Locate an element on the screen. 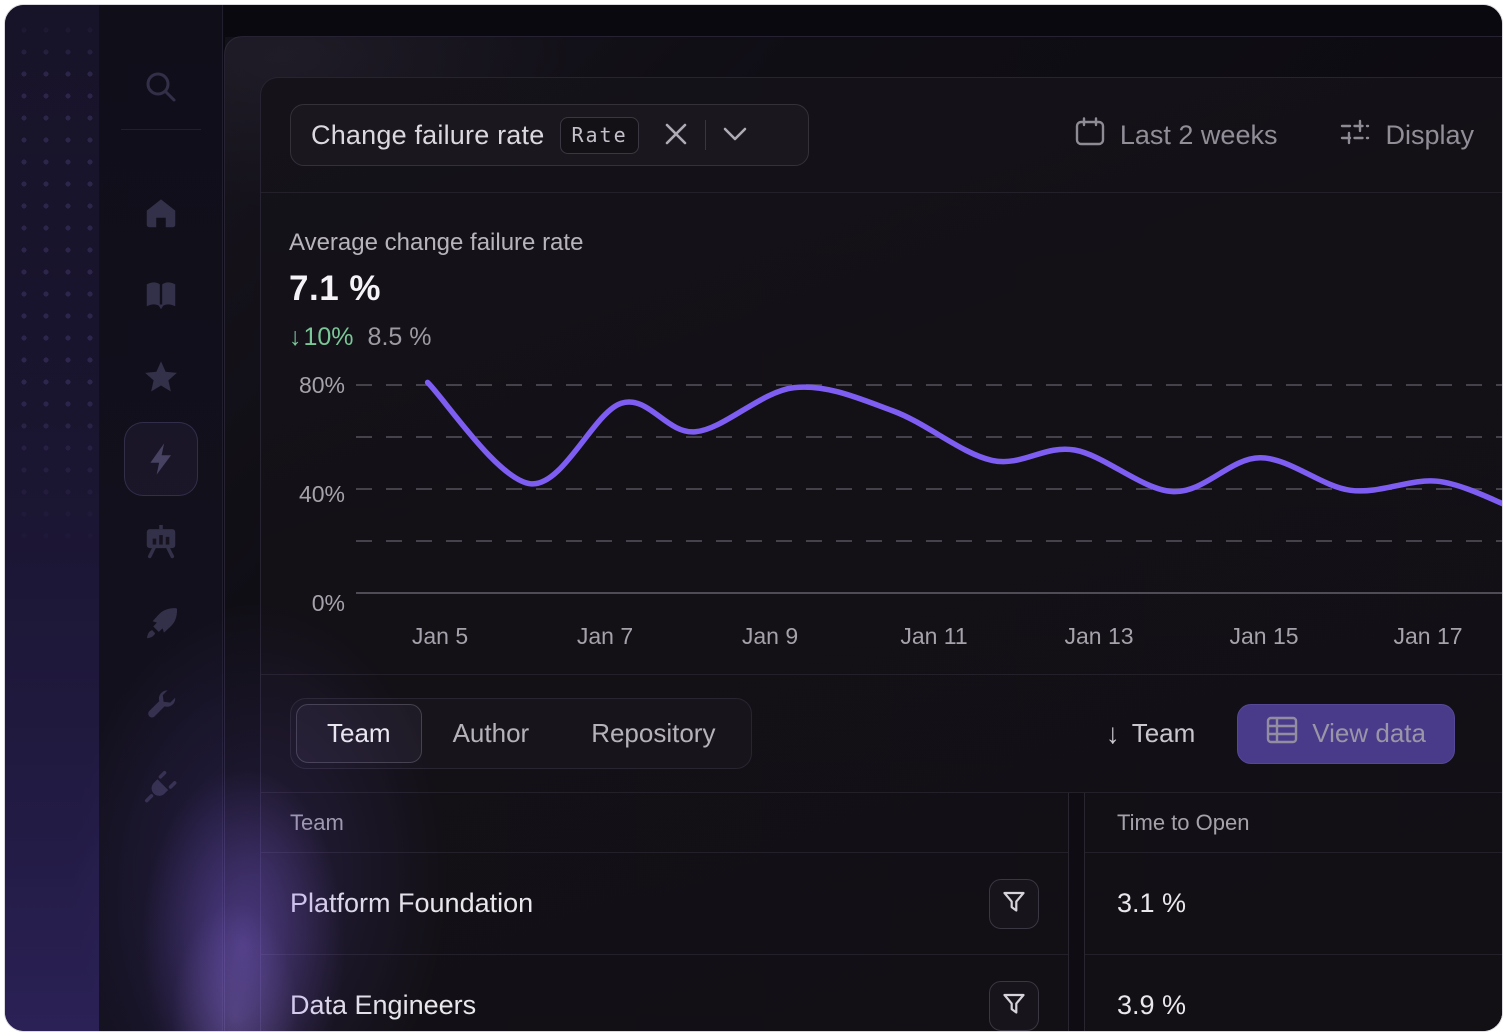  rocket-icon is located at coordinates (161, 623).